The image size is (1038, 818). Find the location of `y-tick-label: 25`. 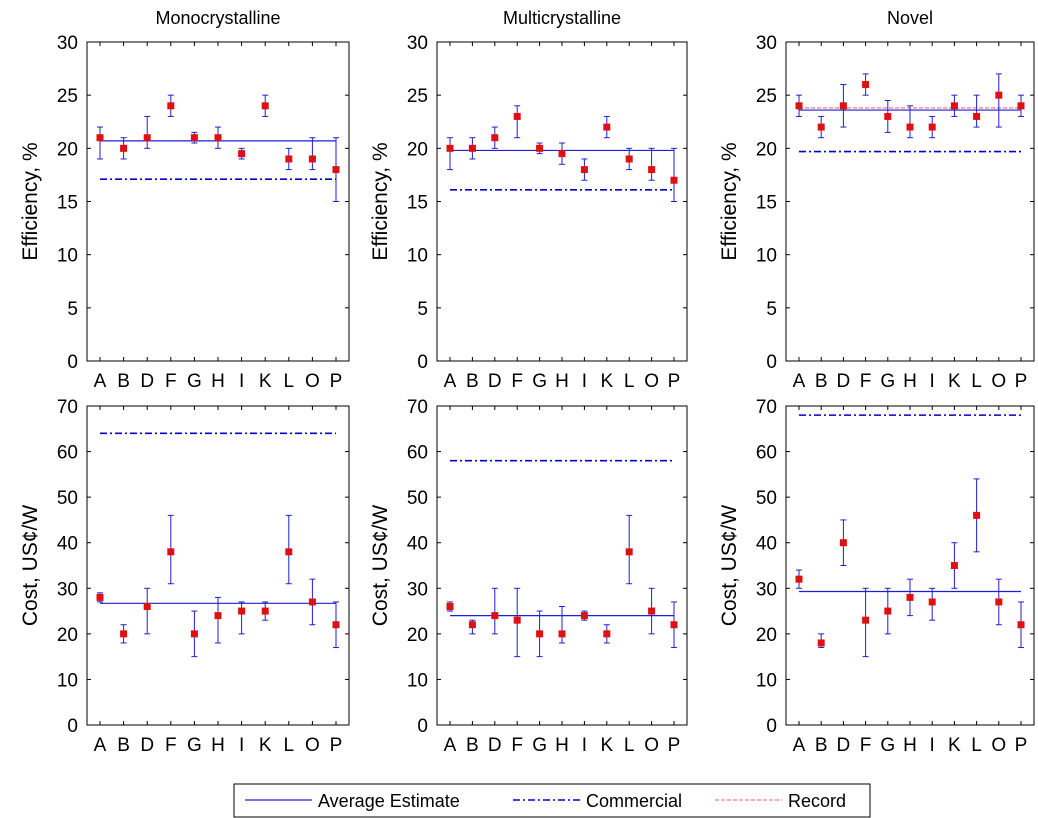

y-tick-label: 25 is located at coordinates (417, 96).